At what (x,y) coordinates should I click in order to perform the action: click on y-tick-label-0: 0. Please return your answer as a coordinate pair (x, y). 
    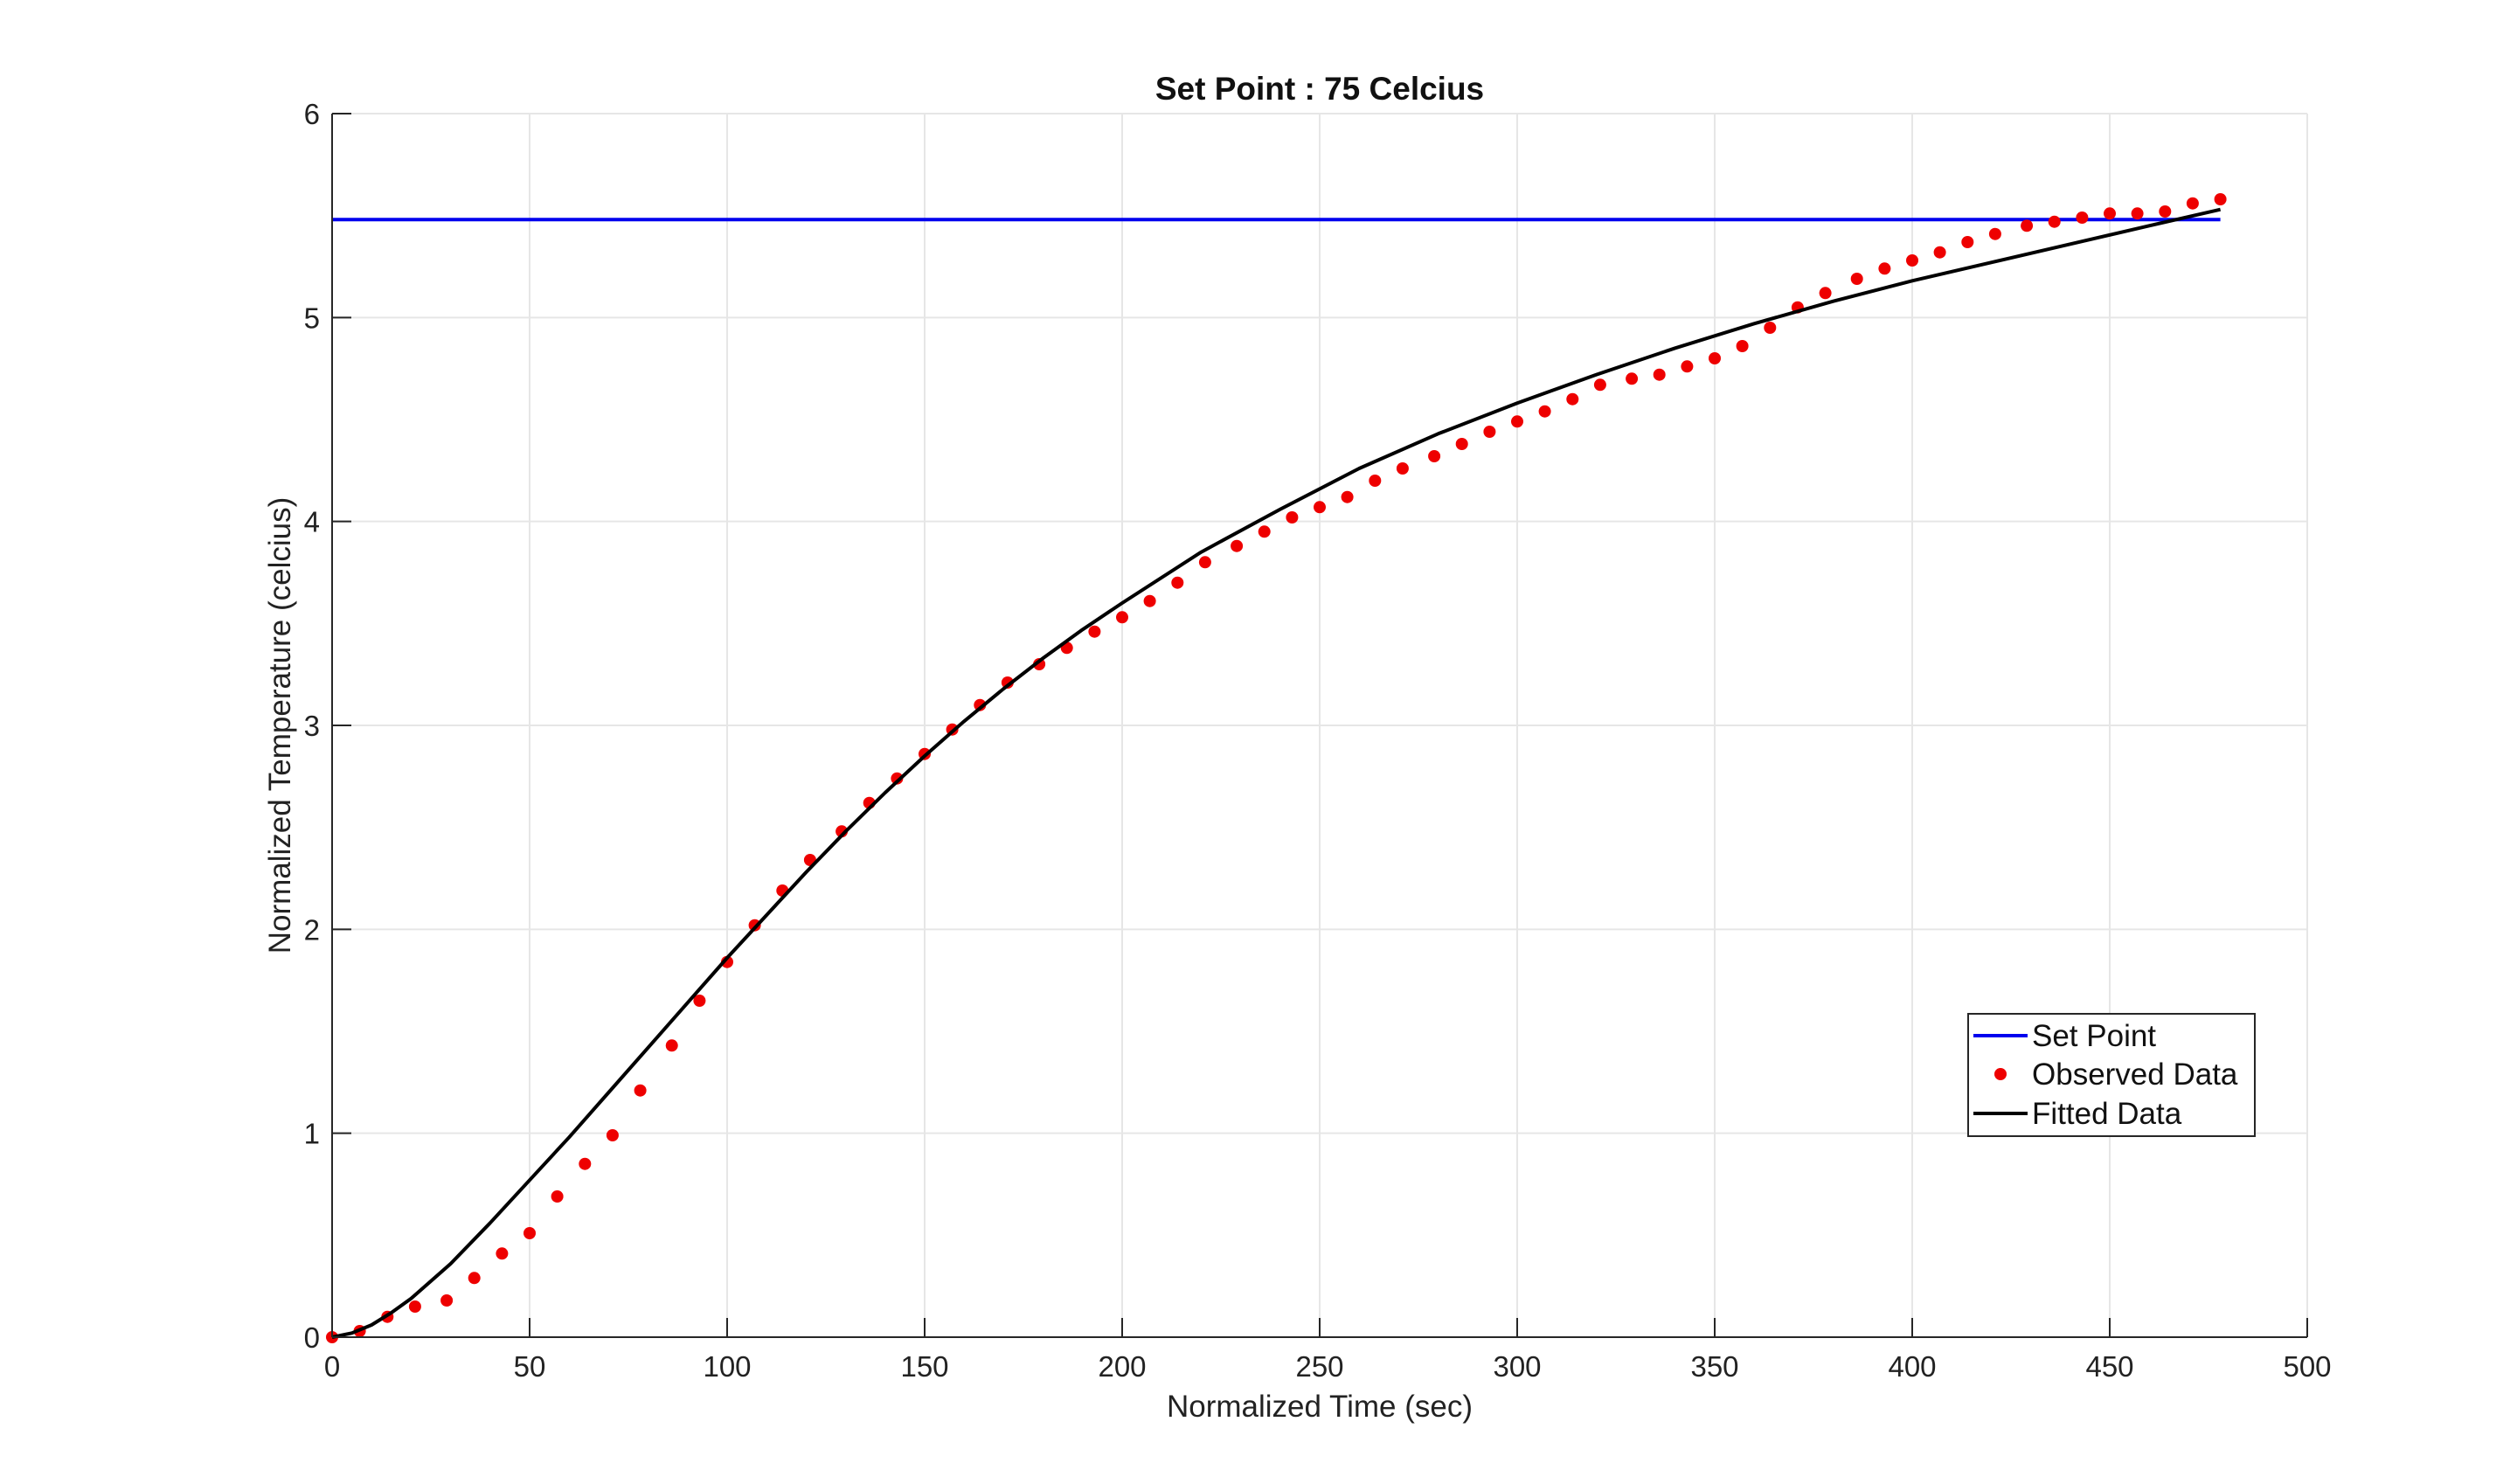
    Looking at the image, I should click on (312, 1337).